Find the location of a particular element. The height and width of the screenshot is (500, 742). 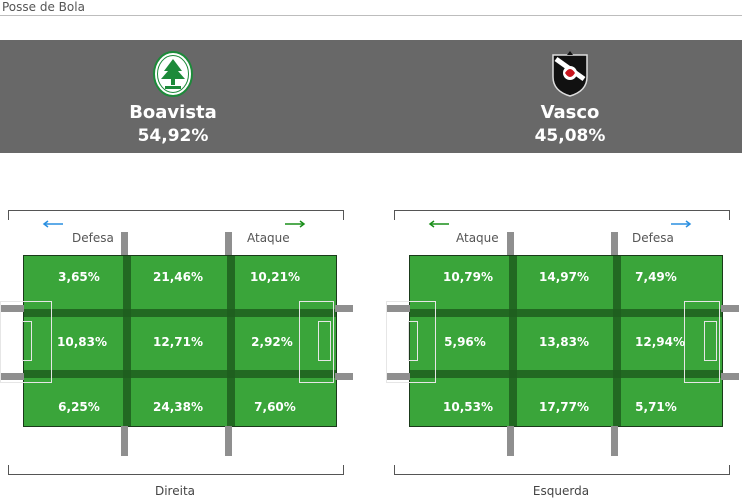

left-zone-label: Ataque is located at coordinates (477, 238).